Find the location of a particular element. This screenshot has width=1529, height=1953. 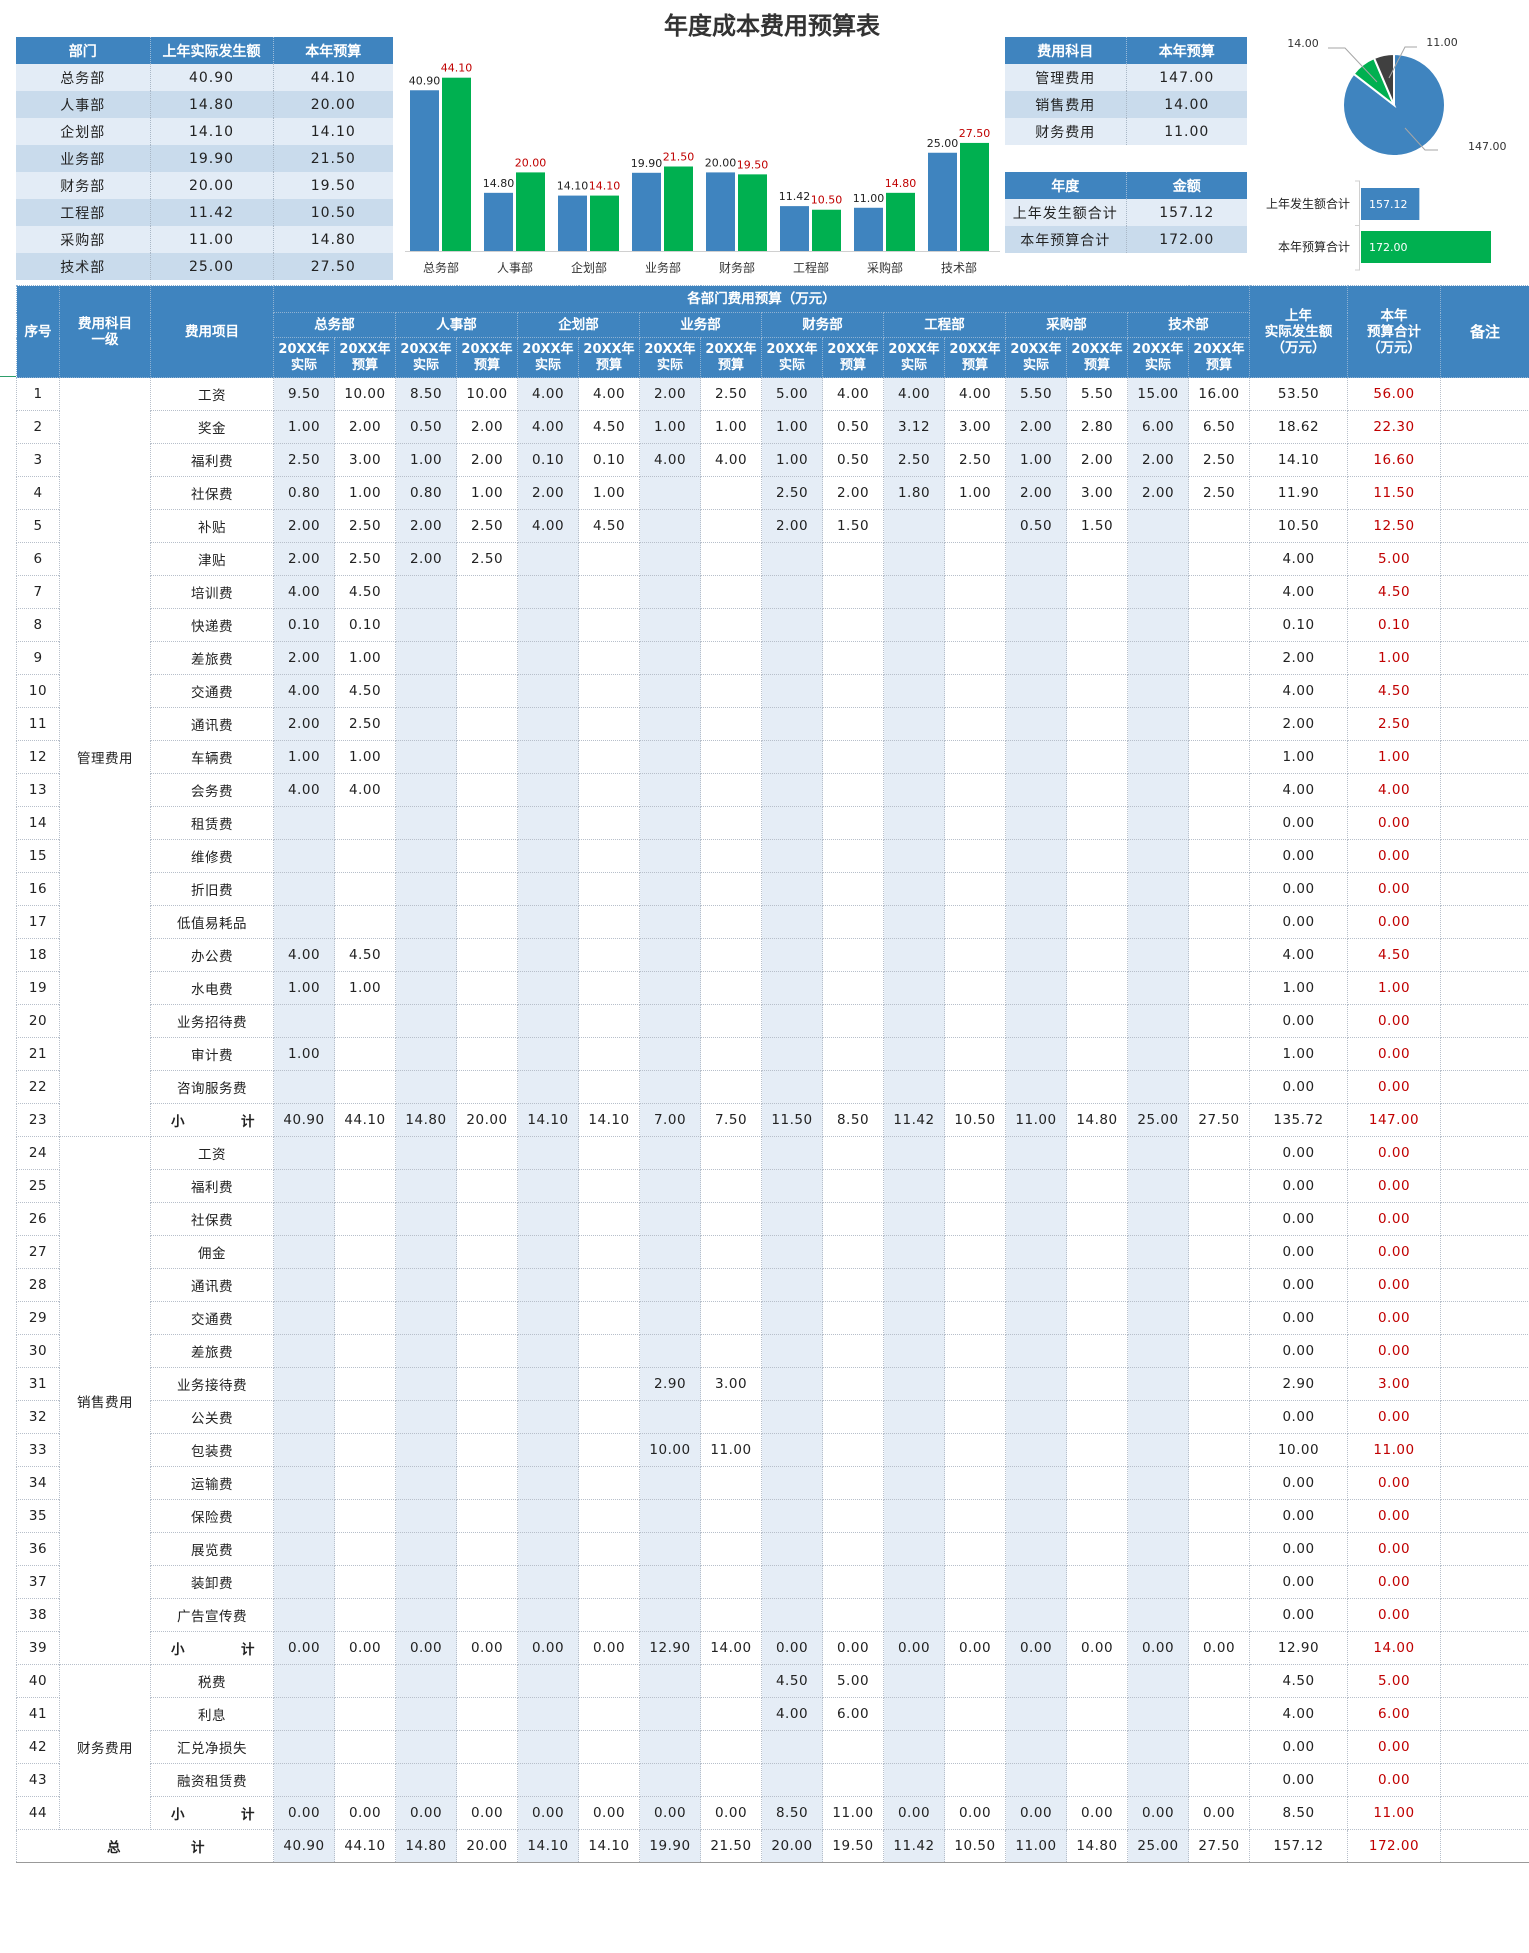

budget-cell: 20.00 is located at coordinates (487, 1120).